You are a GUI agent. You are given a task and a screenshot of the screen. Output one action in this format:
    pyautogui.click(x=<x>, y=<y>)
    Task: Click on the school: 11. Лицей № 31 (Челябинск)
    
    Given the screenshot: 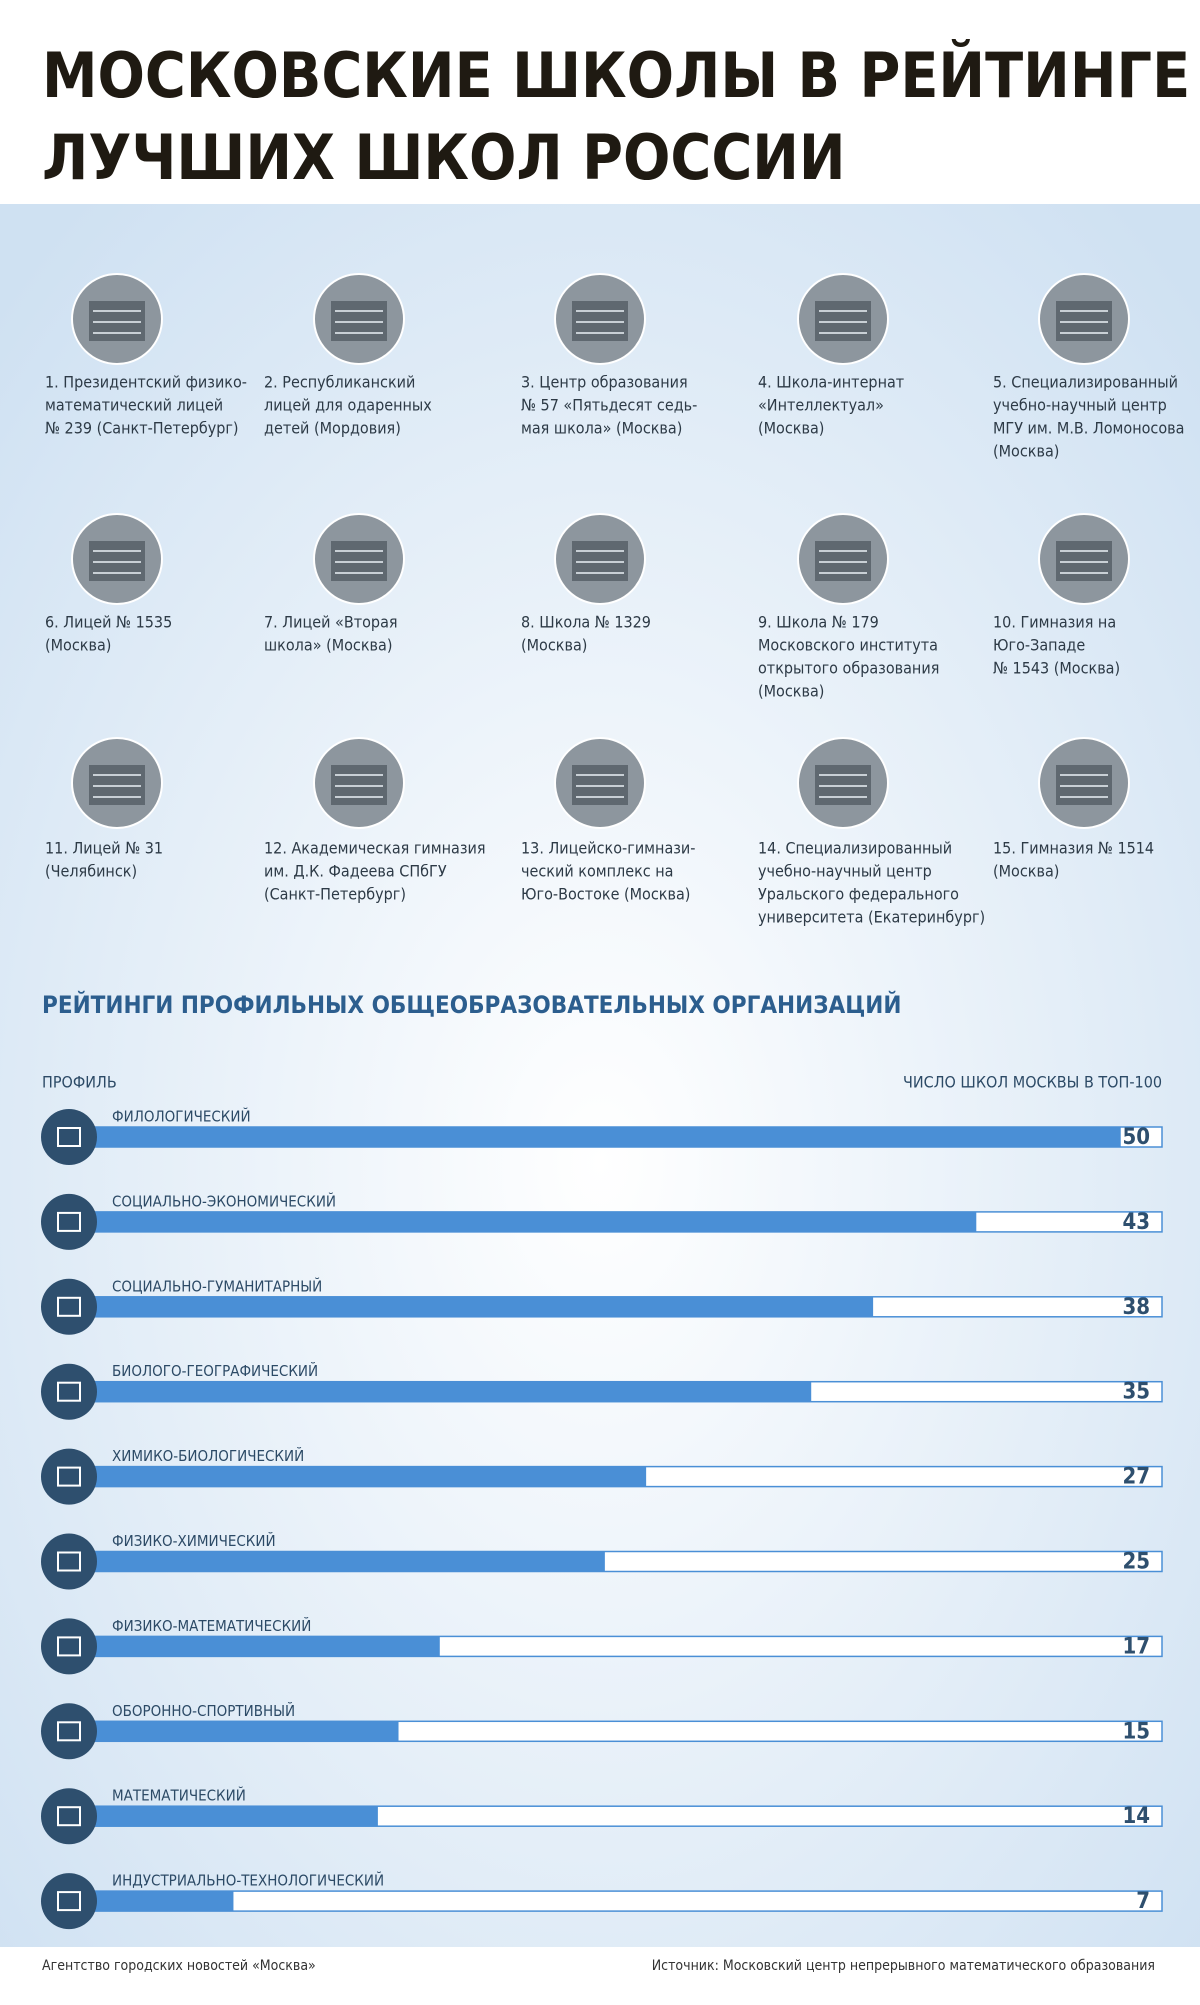 What is the action you would take?
    pyautogui.click(x=104, y=809)
    